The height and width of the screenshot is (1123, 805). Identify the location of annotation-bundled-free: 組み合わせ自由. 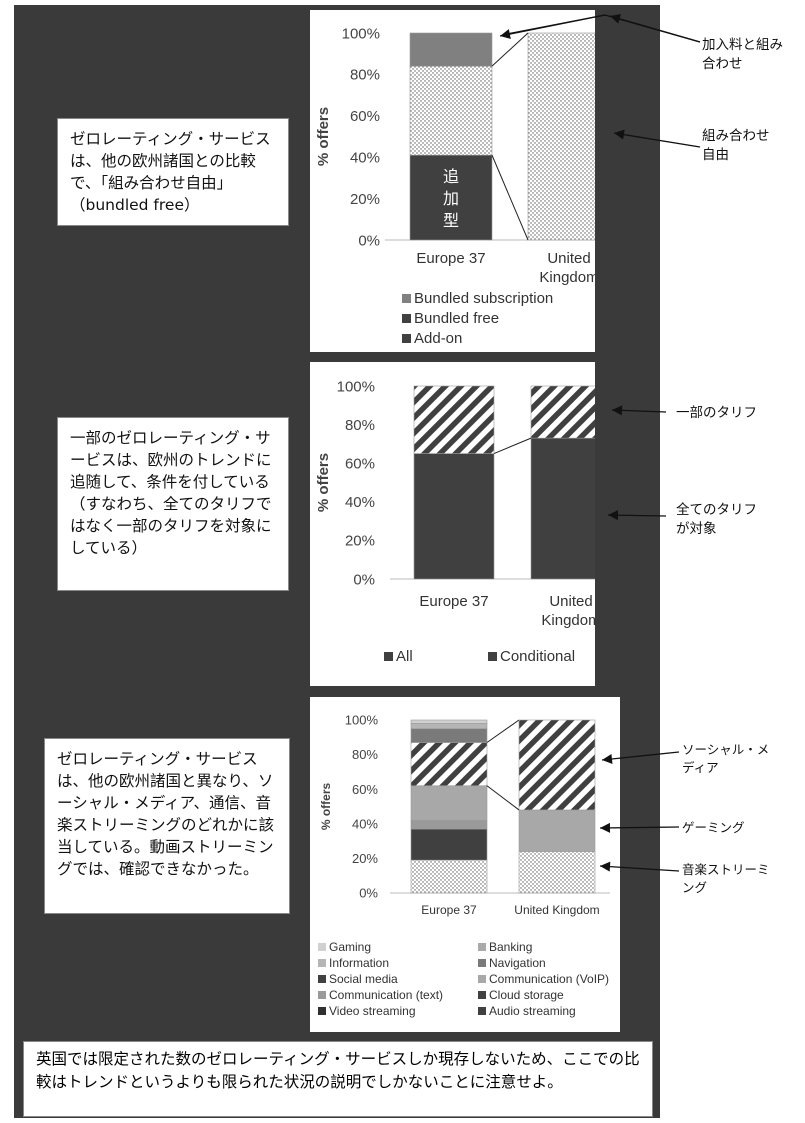
(737, 146).